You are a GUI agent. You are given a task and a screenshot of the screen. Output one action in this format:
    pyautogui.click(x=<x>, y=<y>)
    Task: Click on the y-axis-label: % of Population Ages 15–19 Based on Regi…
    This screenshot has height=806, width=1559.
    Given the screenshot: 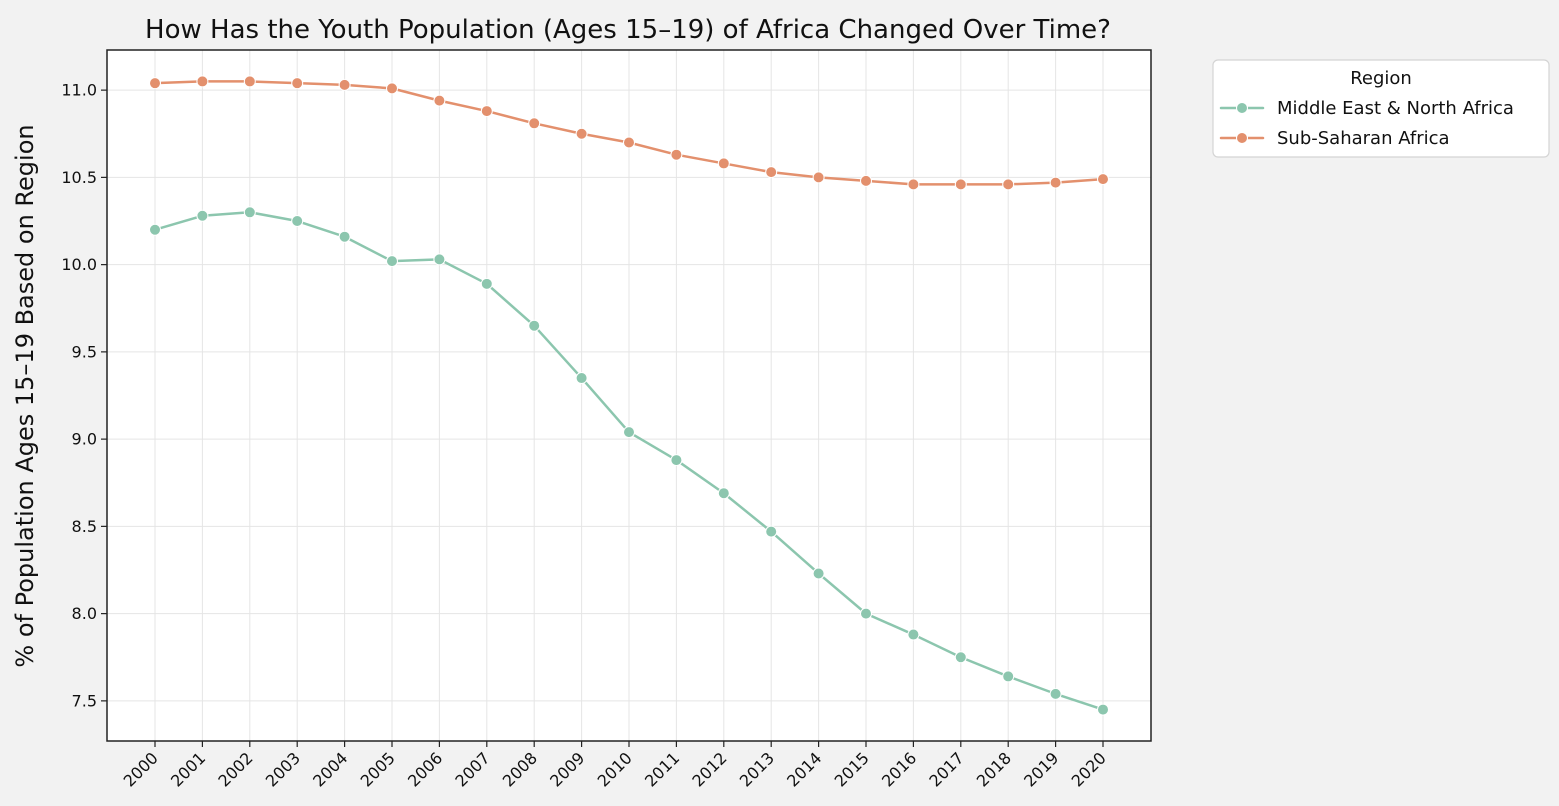 What is the action you would take?
    pyautogui.click(x=25, y=395)
    